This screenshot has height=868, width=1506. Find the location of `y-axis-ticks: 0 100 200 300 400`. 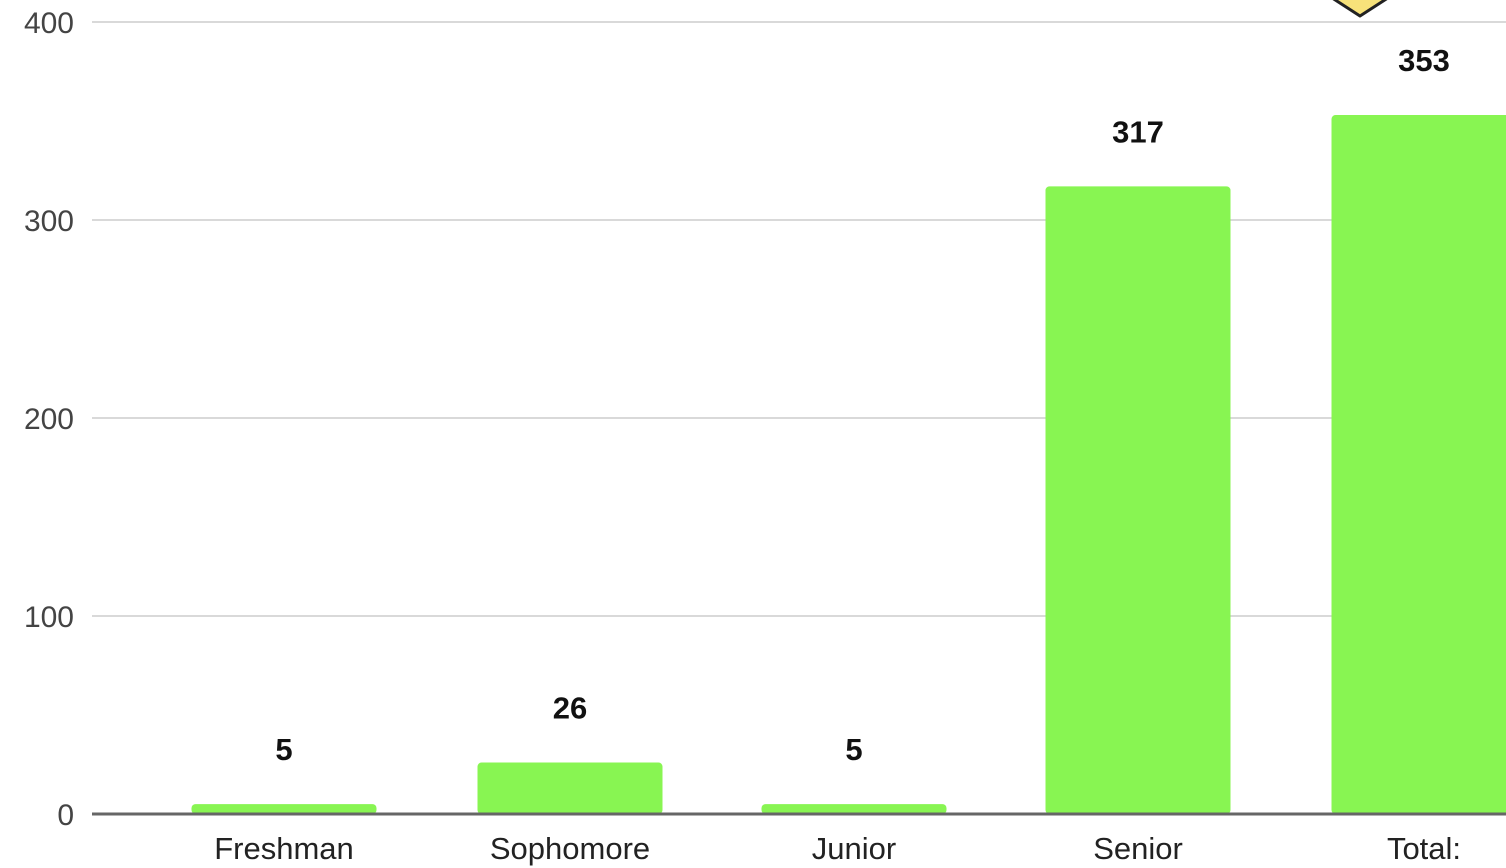

y-axis-ticks: 0 100 200 300 400 is located at coordinates (49, 419).